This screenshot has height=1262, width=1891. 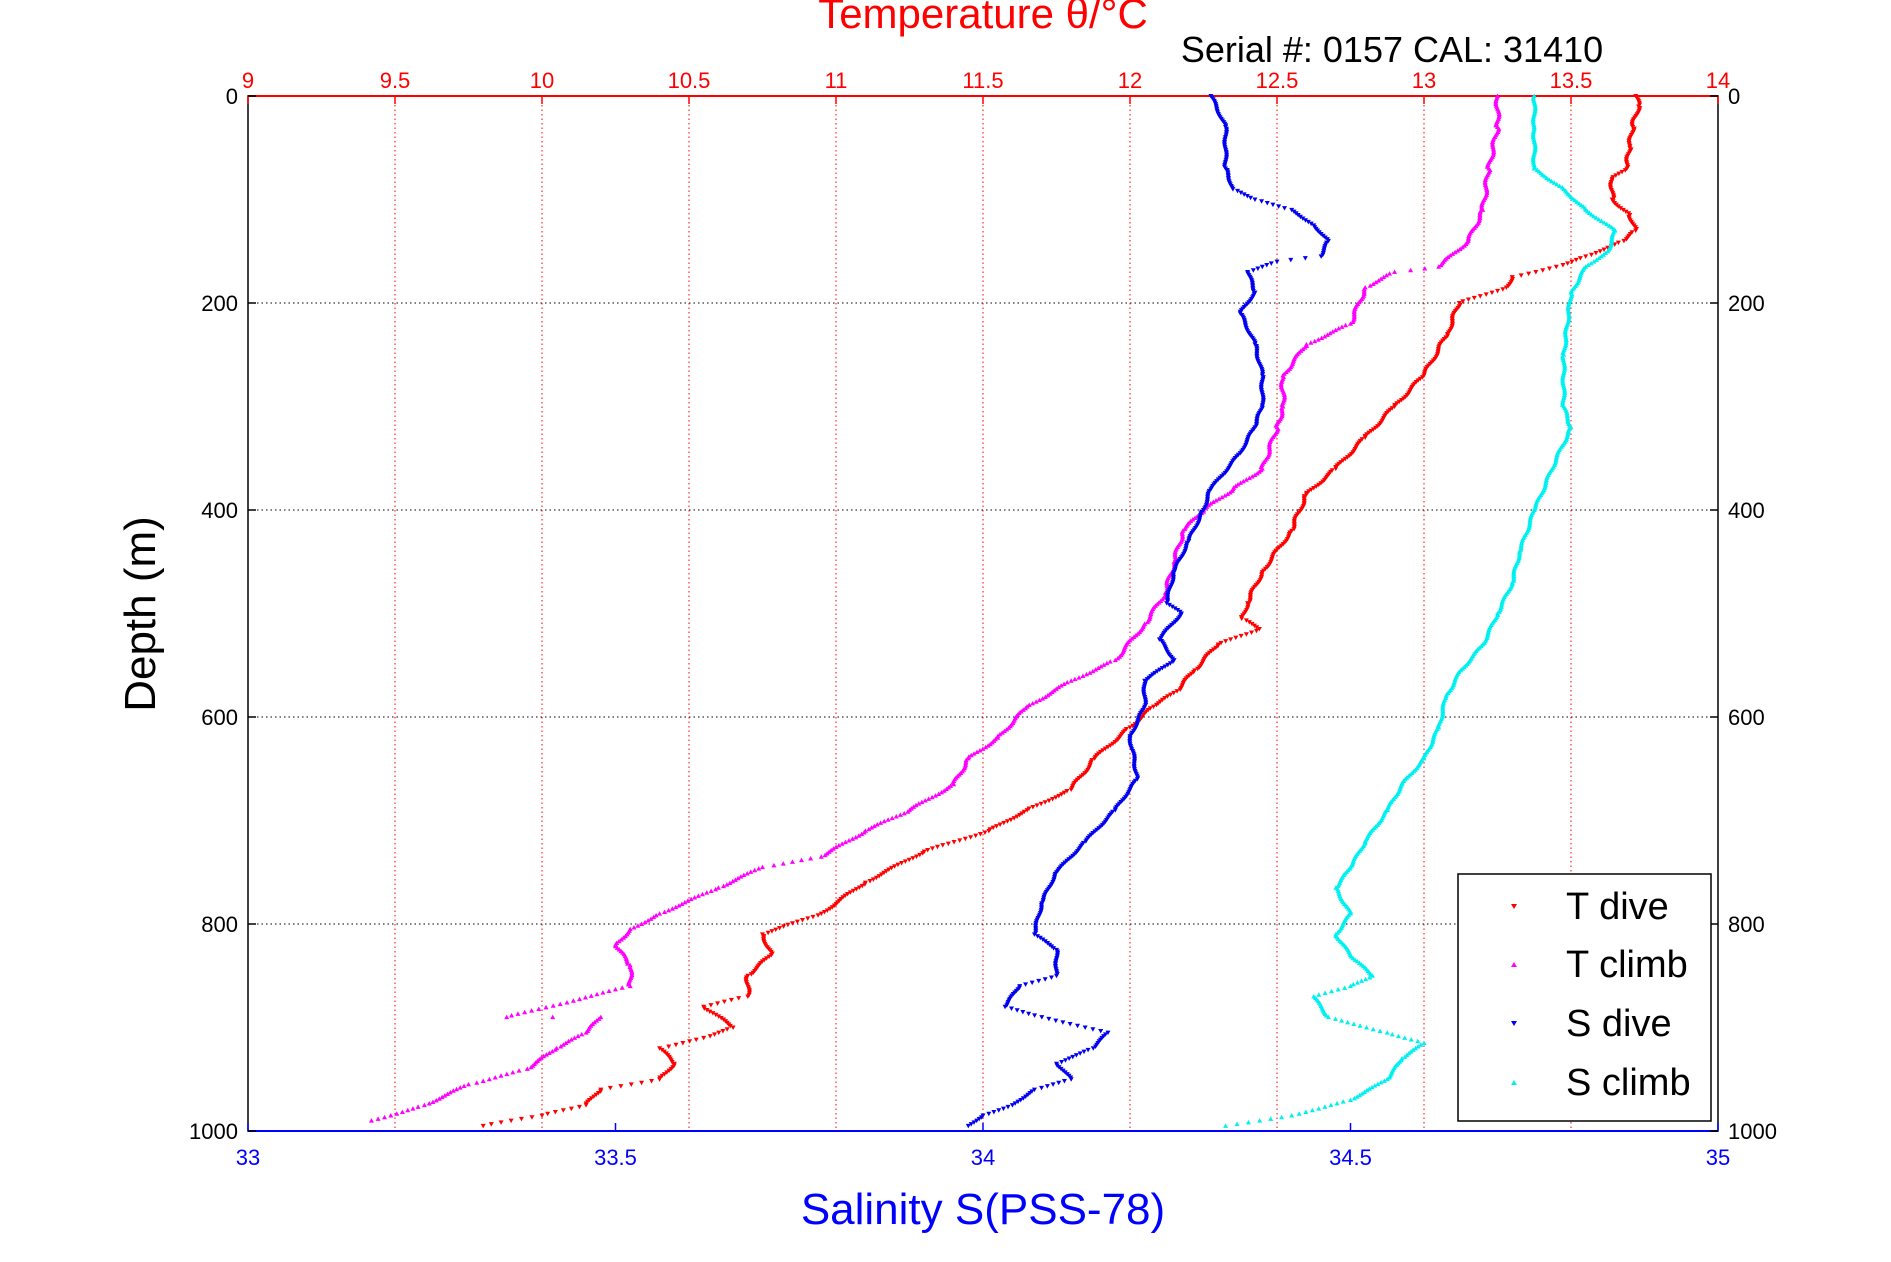 What do you see at coordinates (1718, 1157) in the screenshot?
I see `tick-label-bottom: 35` at bounding box center [1718, 1157].